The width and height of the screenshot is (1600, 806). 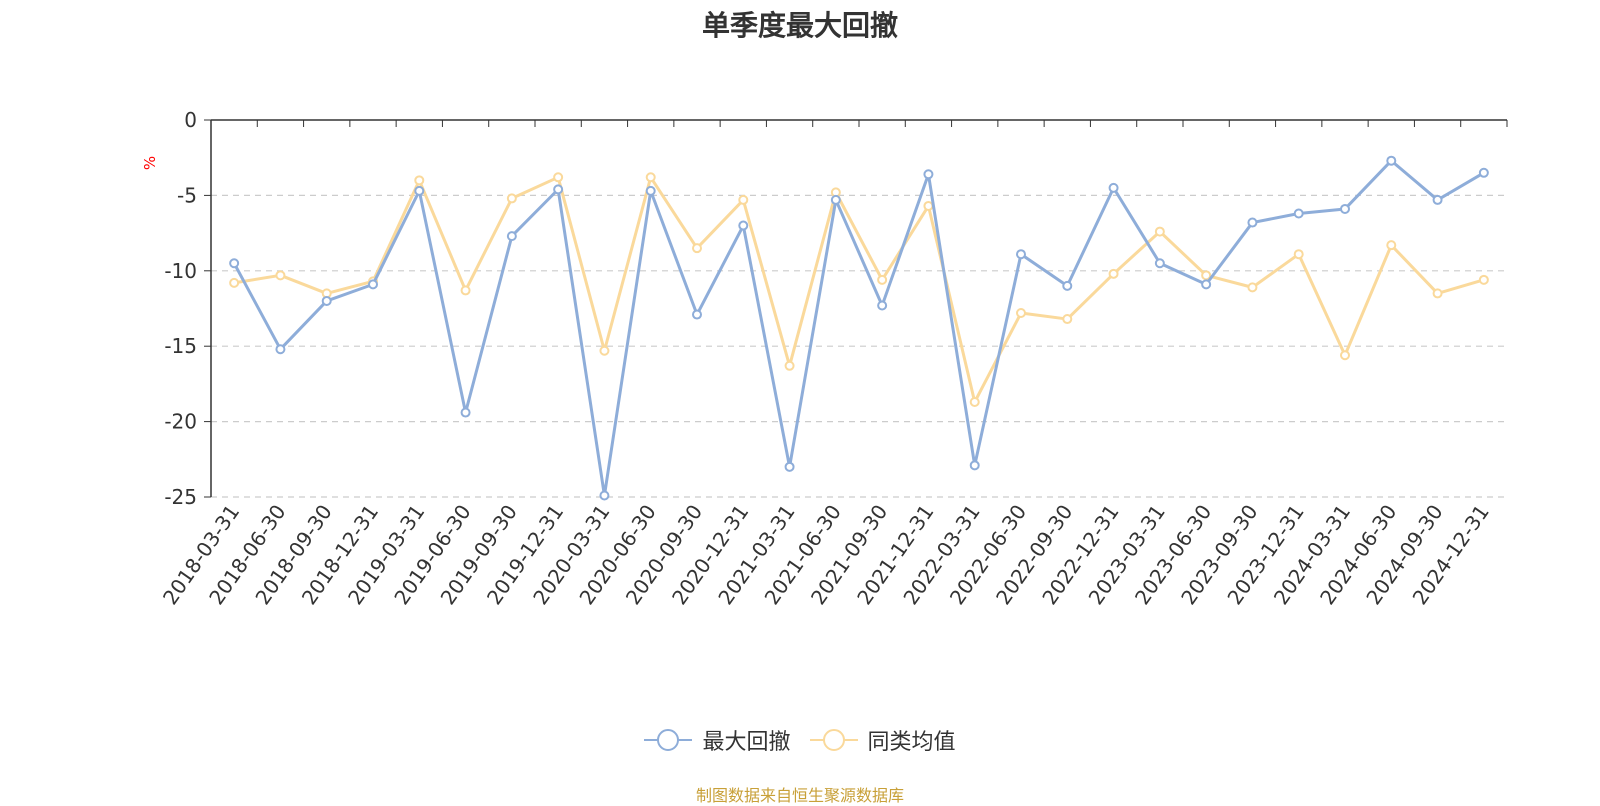 I want to click on legend-item-max-drawdown: 最大回撤, so click(x=717, y=740).